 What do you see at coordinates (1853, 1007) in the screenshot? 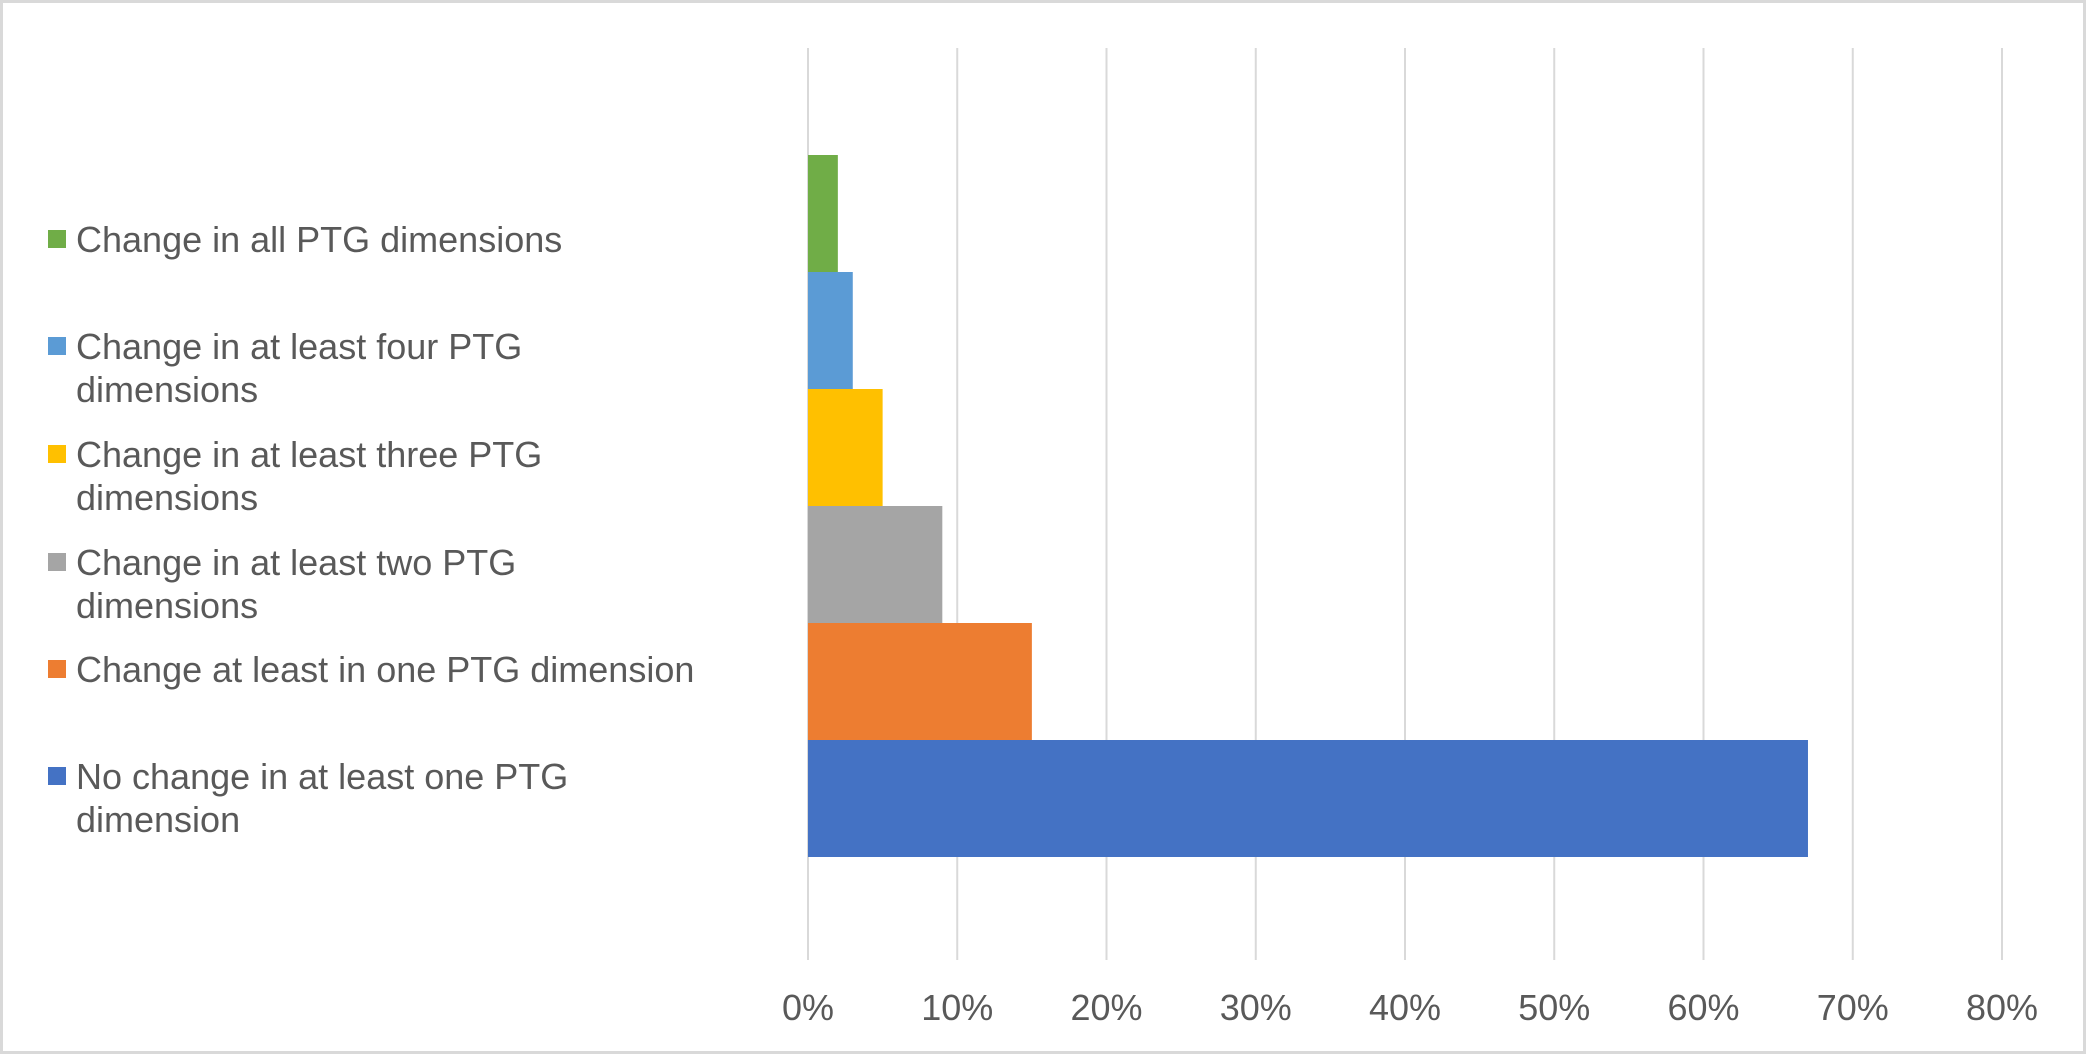
I see `x-tick-label: 70%` at bounding box center [1853, 1007].